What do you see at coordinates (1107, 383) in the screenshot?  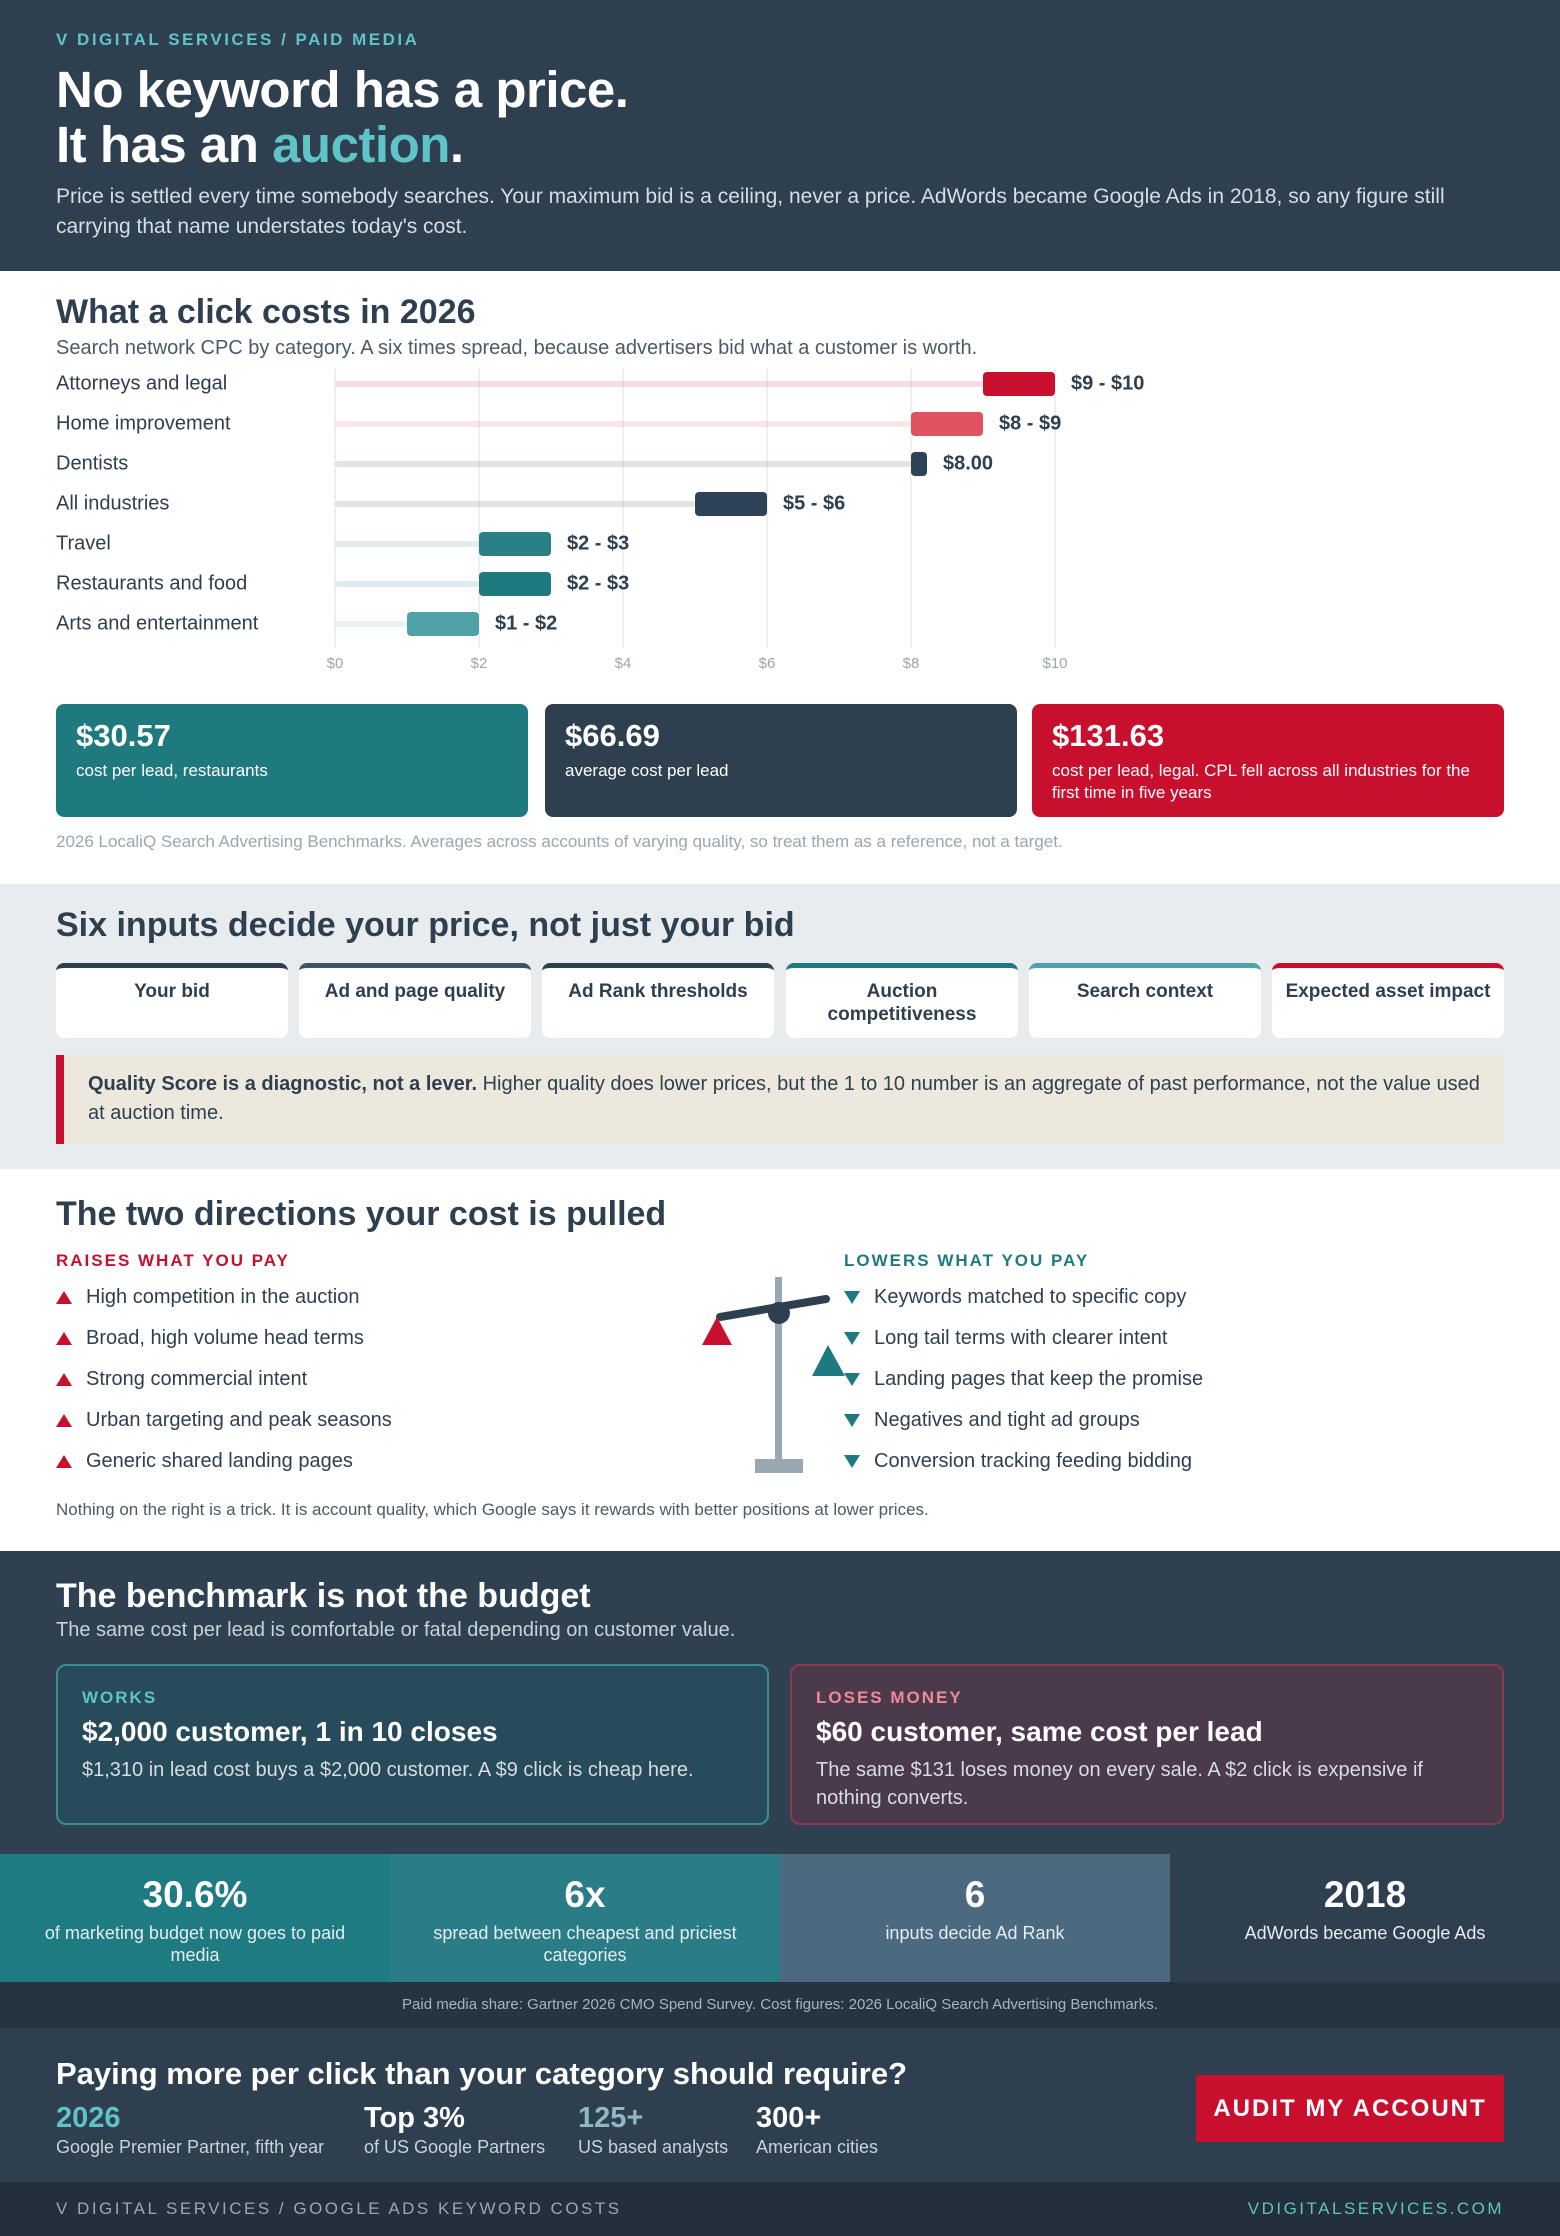 I see `value-label: $9 - $10` at bounding box center [1107, 383].